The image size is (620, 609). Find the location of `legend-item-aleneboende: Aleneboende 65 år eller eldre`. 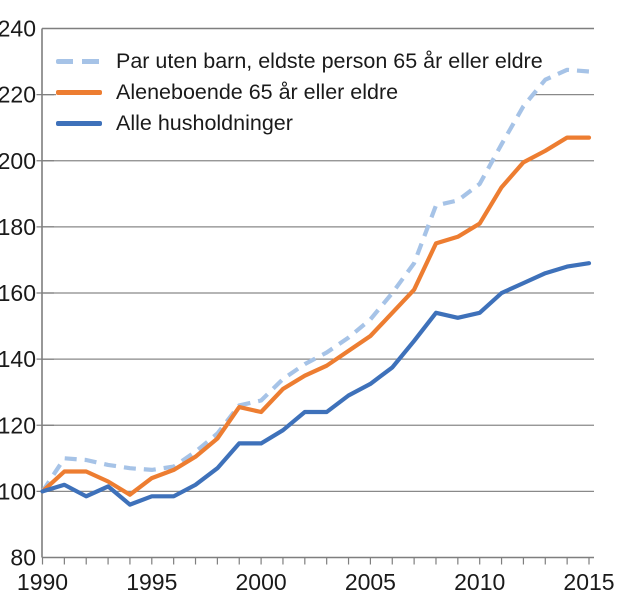

legend-item-aleneboende: Aleneboende 65 år eller eldre is located at coordinates (299, 92).